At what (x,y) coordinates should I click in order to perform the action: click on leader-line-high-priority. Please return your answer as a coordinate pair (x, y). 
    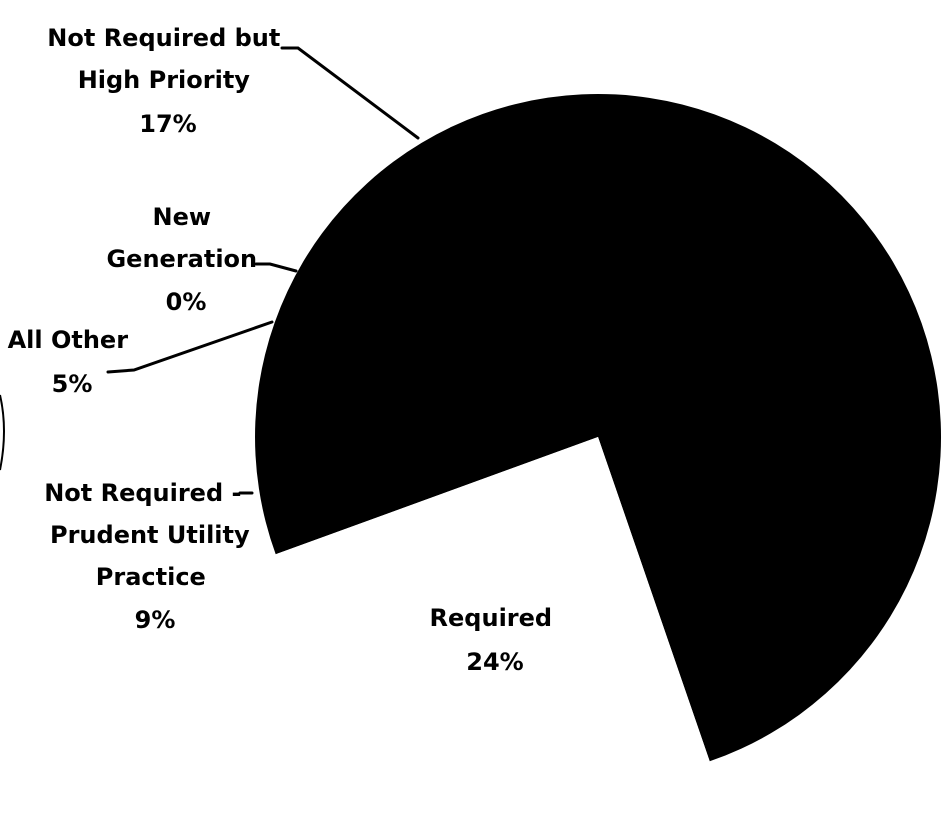
    Looking at the image, I should click on (350, 93).